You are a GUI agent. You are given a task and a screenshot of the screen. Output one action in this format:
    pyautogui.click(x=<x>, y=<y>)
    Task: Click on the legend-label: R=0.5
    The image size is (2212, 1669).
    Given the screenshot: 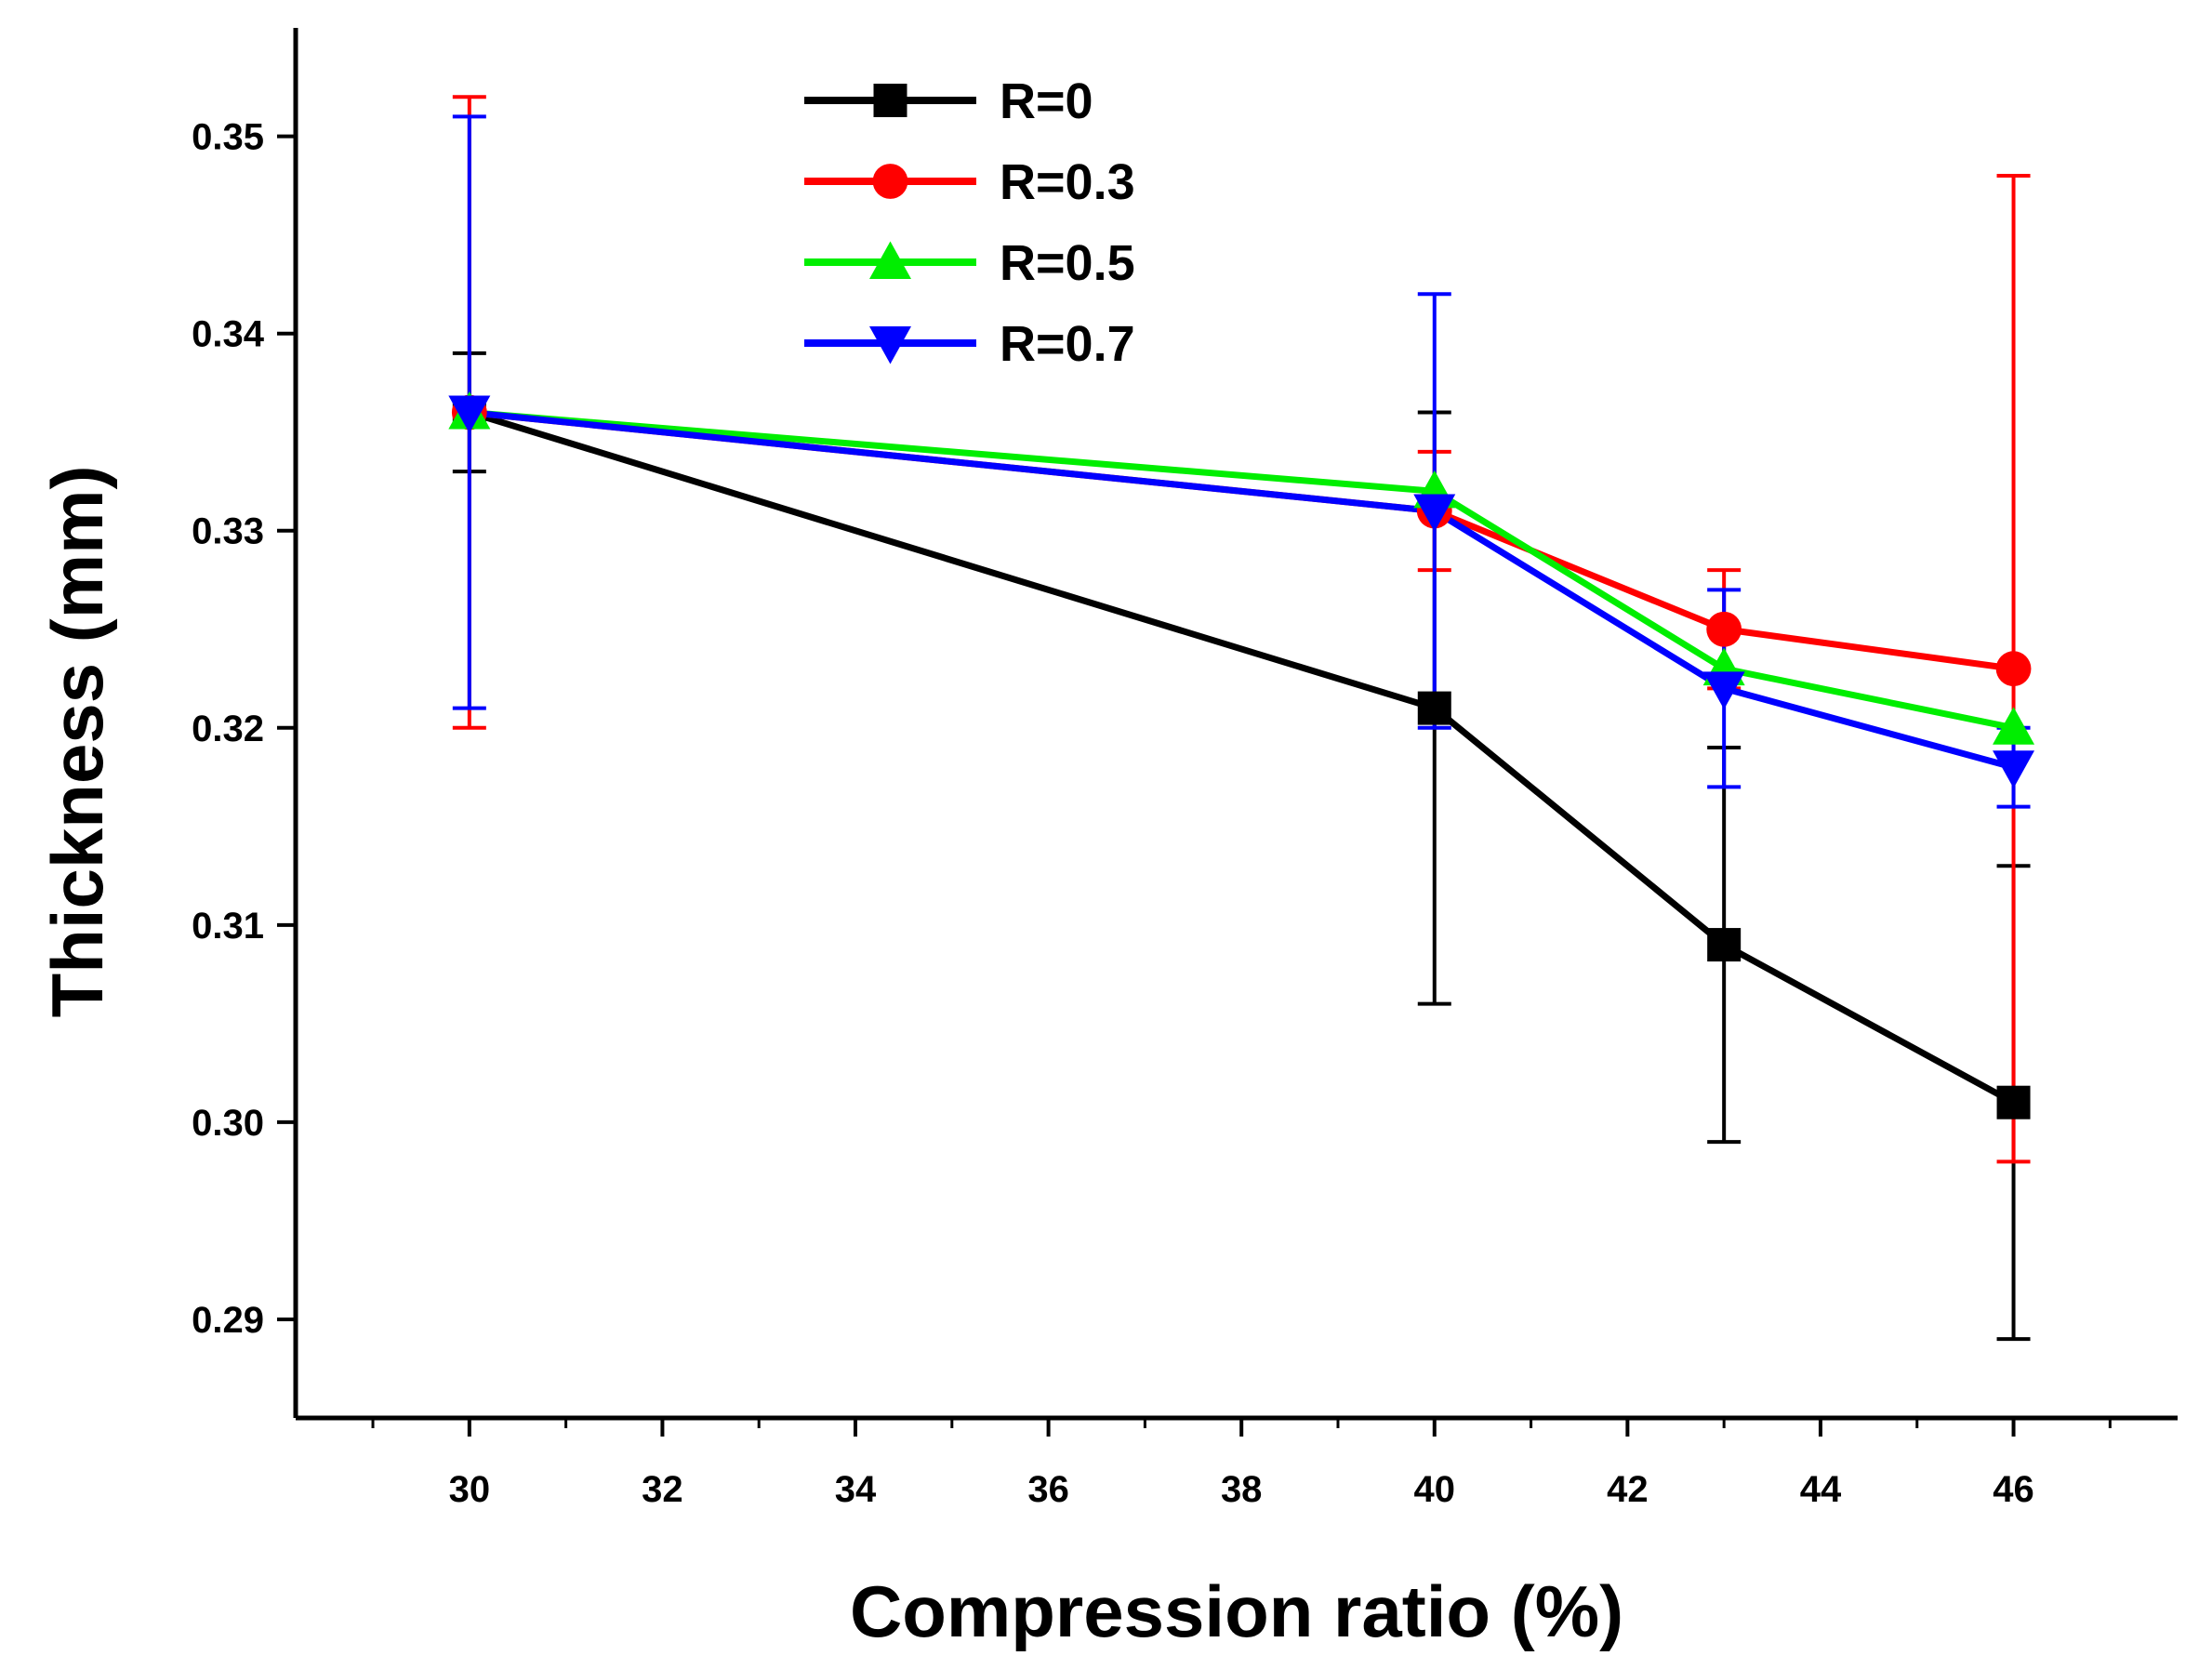 What is the action you would take?
    pyautogui.click(x=1067, y=263)
    